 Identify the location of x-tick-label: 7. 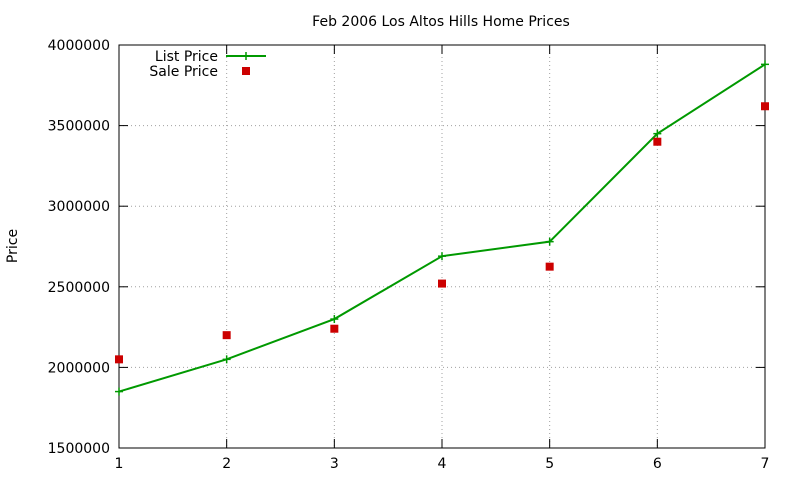
(765, 464).